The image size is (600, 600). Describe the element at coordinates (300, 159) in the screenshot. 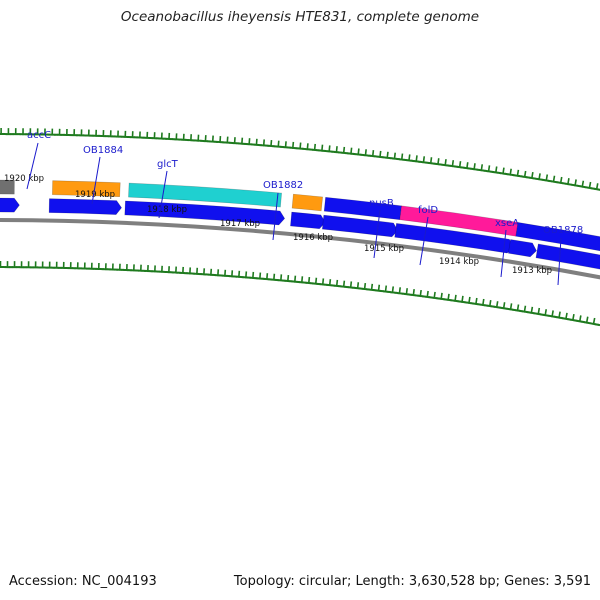

I see `outer-tick-marks` at that location.